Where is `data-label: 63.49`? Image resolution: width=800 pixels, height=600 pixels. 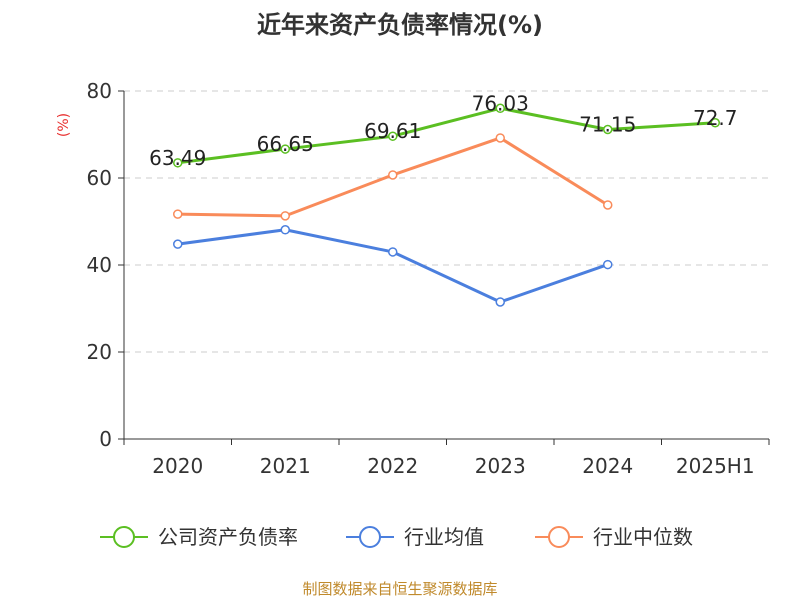
data-label: 63.49 is located at coordinates (177, 158).